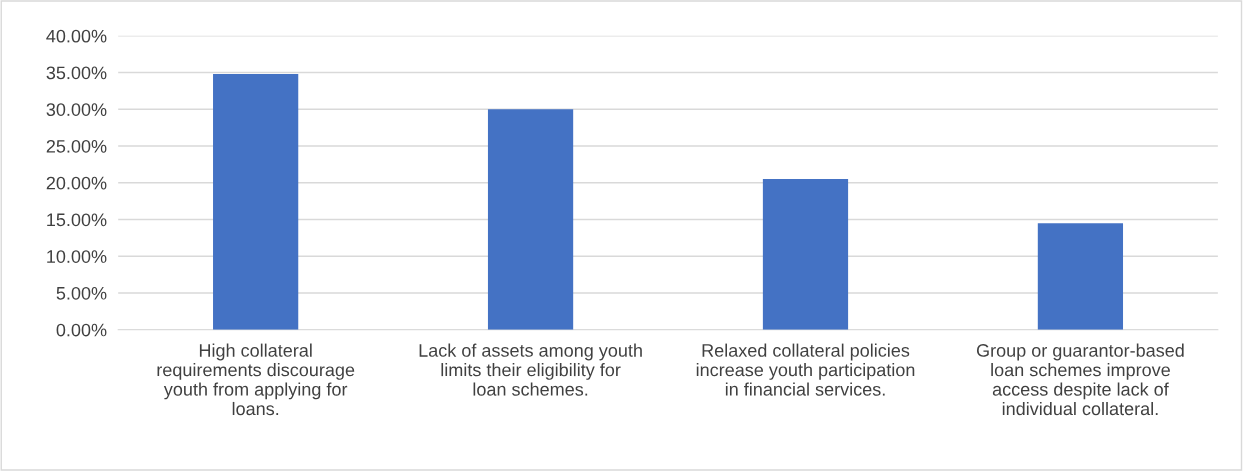 This screenshot has height=471, width=1244. What do you see at coordinates (81, 293) in the screenshot?
I see `y-tick-label: 5.00%` at bounding box center [81, 293].